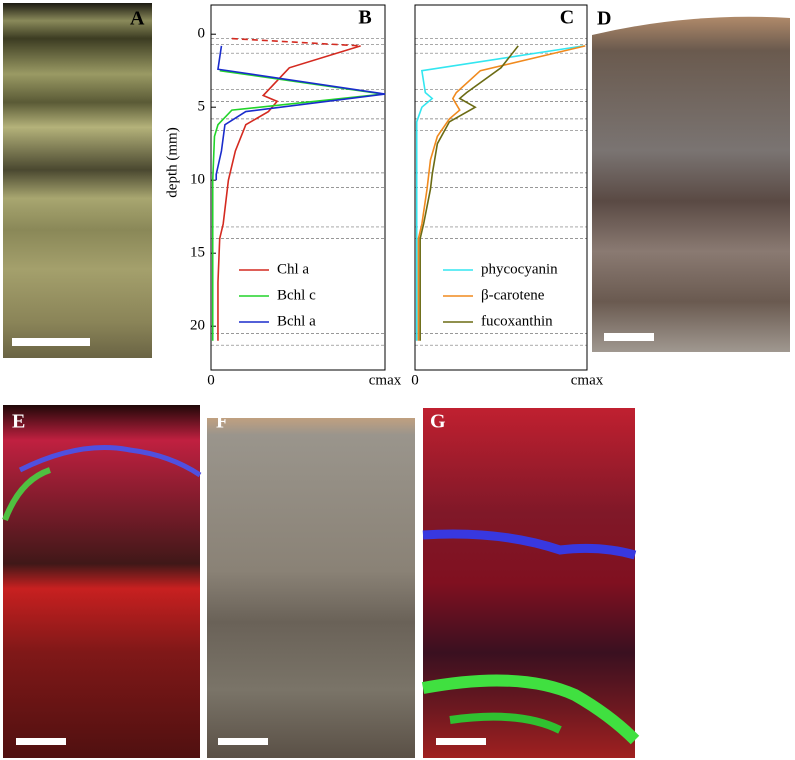 The width and height of the screenshot is (795, 760). What do you see at coordinates (691, 184) in the screenshot?
I see `photo-d` at bounding box center [691, 184].